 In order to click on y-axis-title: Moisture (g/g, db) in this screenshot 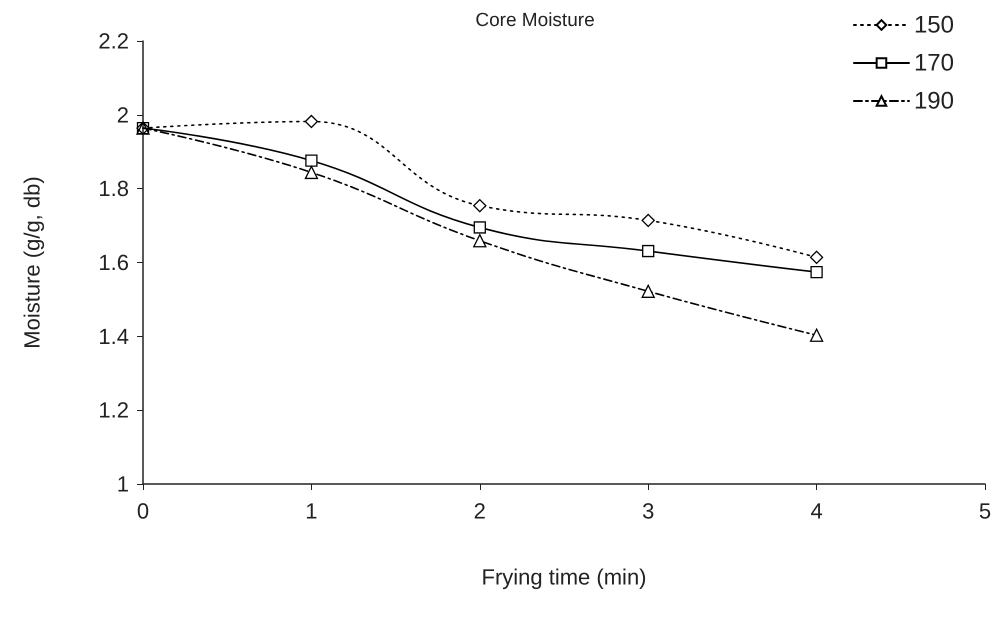, I will do `click(32, 262)`.